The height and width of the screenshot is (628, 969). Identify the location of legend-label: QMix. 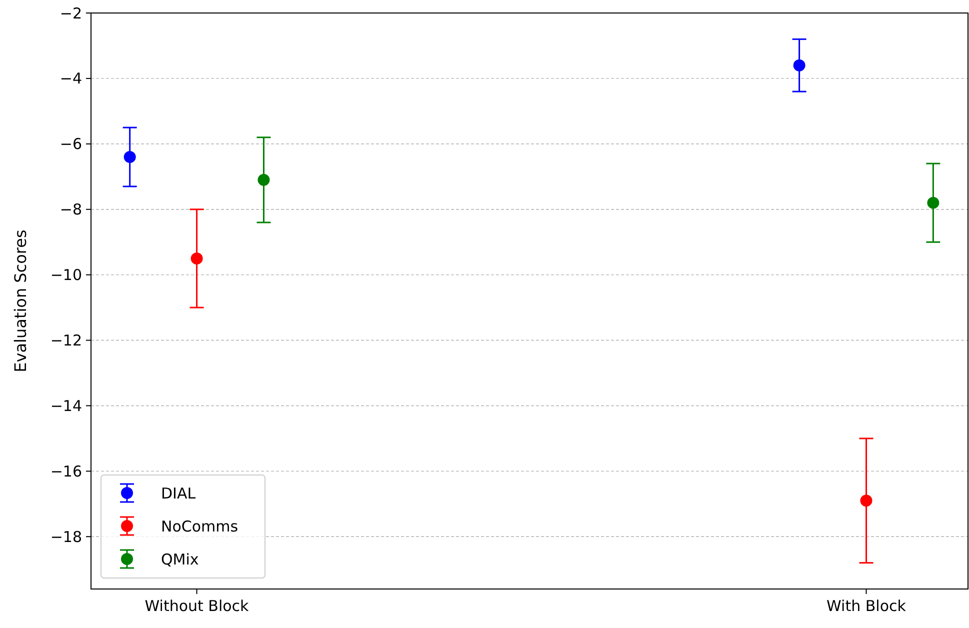
(180, 559).